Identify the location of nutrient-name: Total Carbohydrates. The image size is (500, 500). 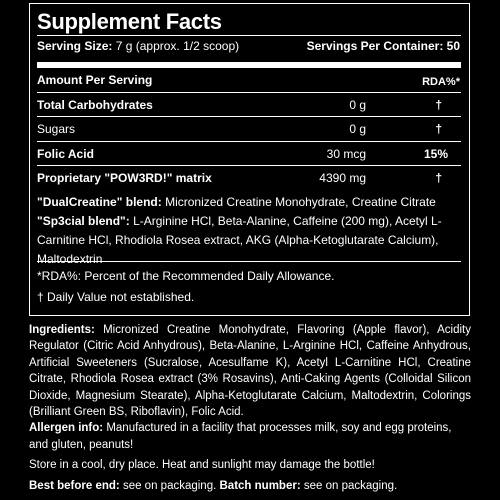
(95, 105).